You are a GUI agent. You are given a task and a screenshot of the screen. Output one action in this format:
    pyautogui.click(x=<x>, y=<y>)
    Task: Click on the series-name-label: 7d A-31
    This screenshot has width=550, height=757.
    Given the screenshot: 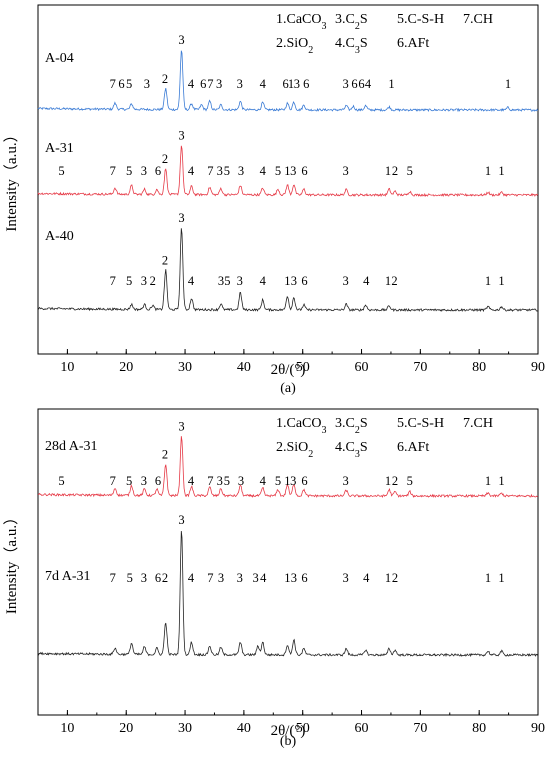 What is the action you would take?
    pyautogui.click(x=68, y=576)
    